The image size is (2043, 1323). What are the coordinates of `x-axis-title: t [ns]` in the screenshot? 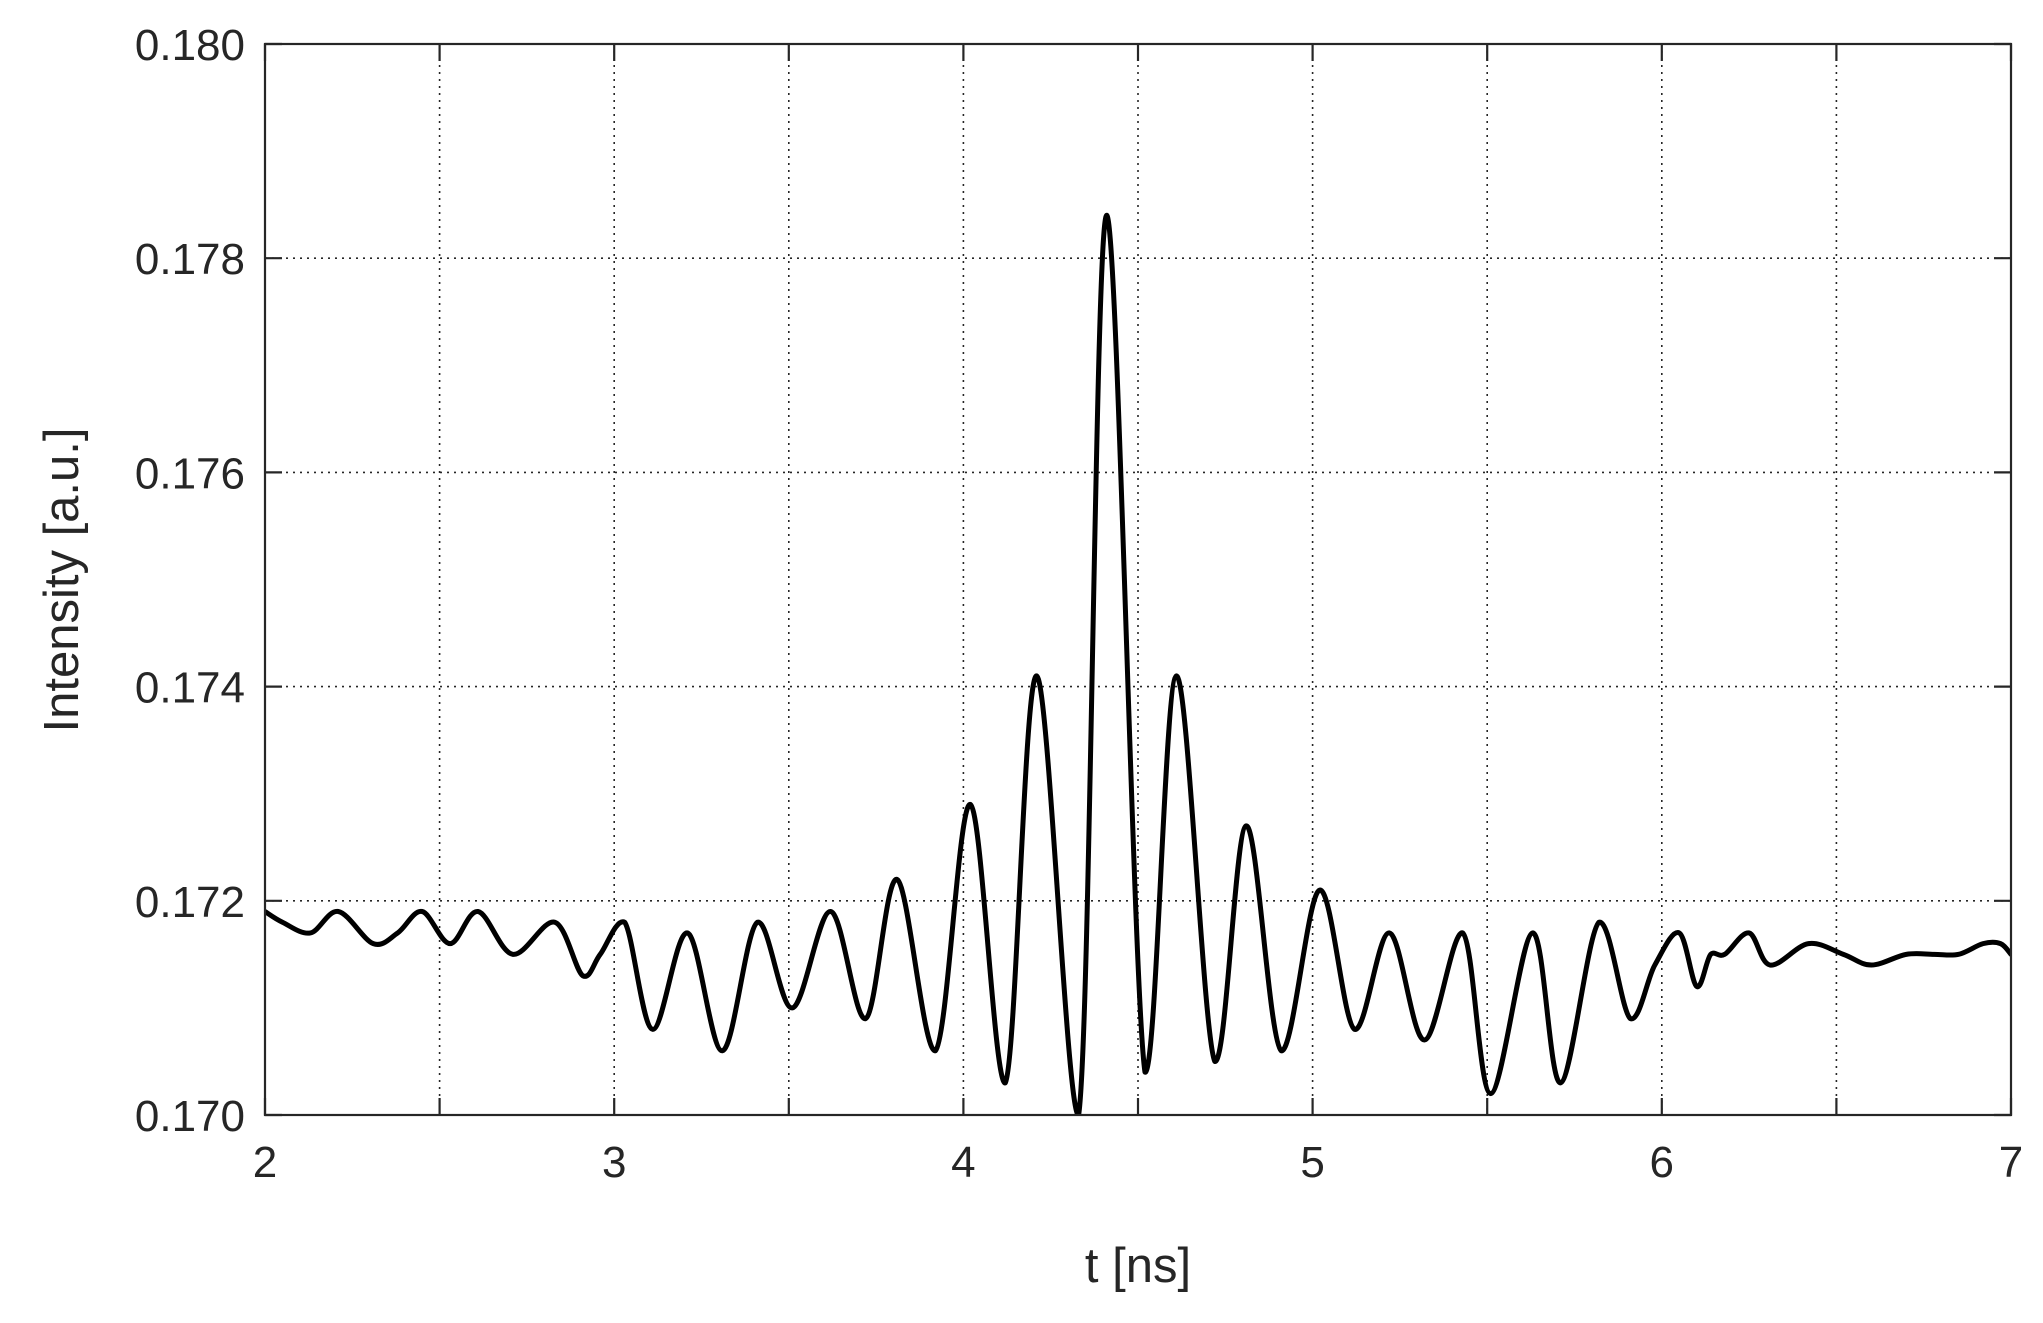 It's located at (1138, 1266).